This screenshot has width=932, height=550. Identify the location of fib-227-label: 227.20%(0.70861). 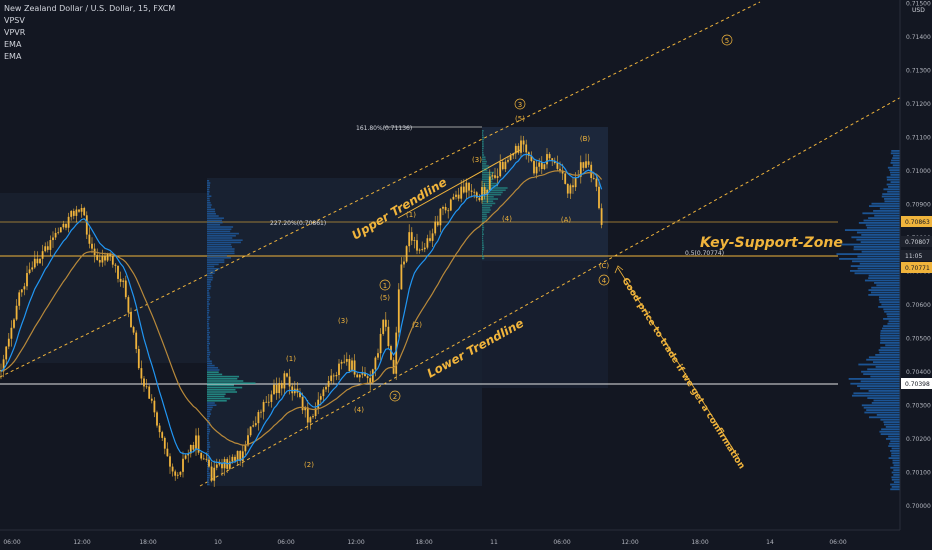
(298, 223).